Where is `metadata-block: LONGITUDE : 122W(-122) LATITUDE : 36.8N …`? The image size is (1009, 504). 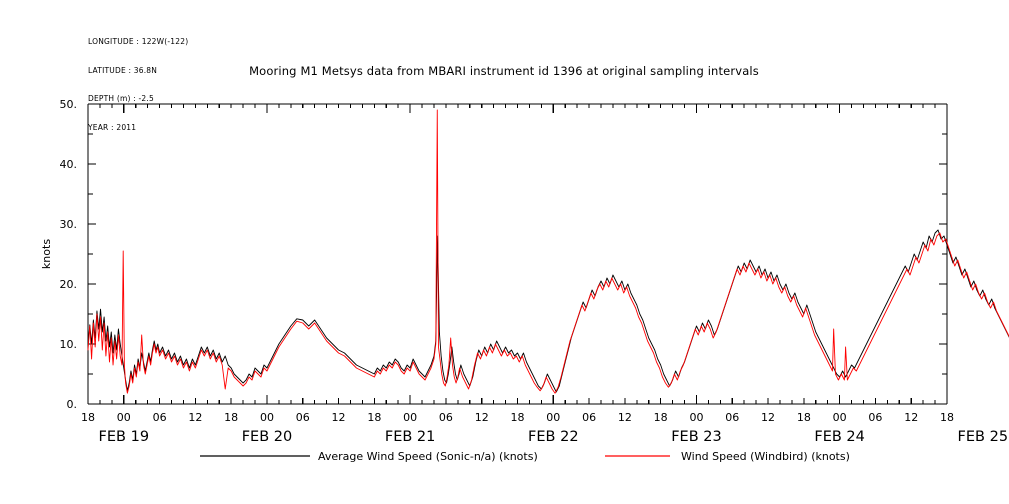
metadata-block: LONGITUDE : 122W(-122) LATITUDE : 36.8N … is located at coordinates (138, 84).